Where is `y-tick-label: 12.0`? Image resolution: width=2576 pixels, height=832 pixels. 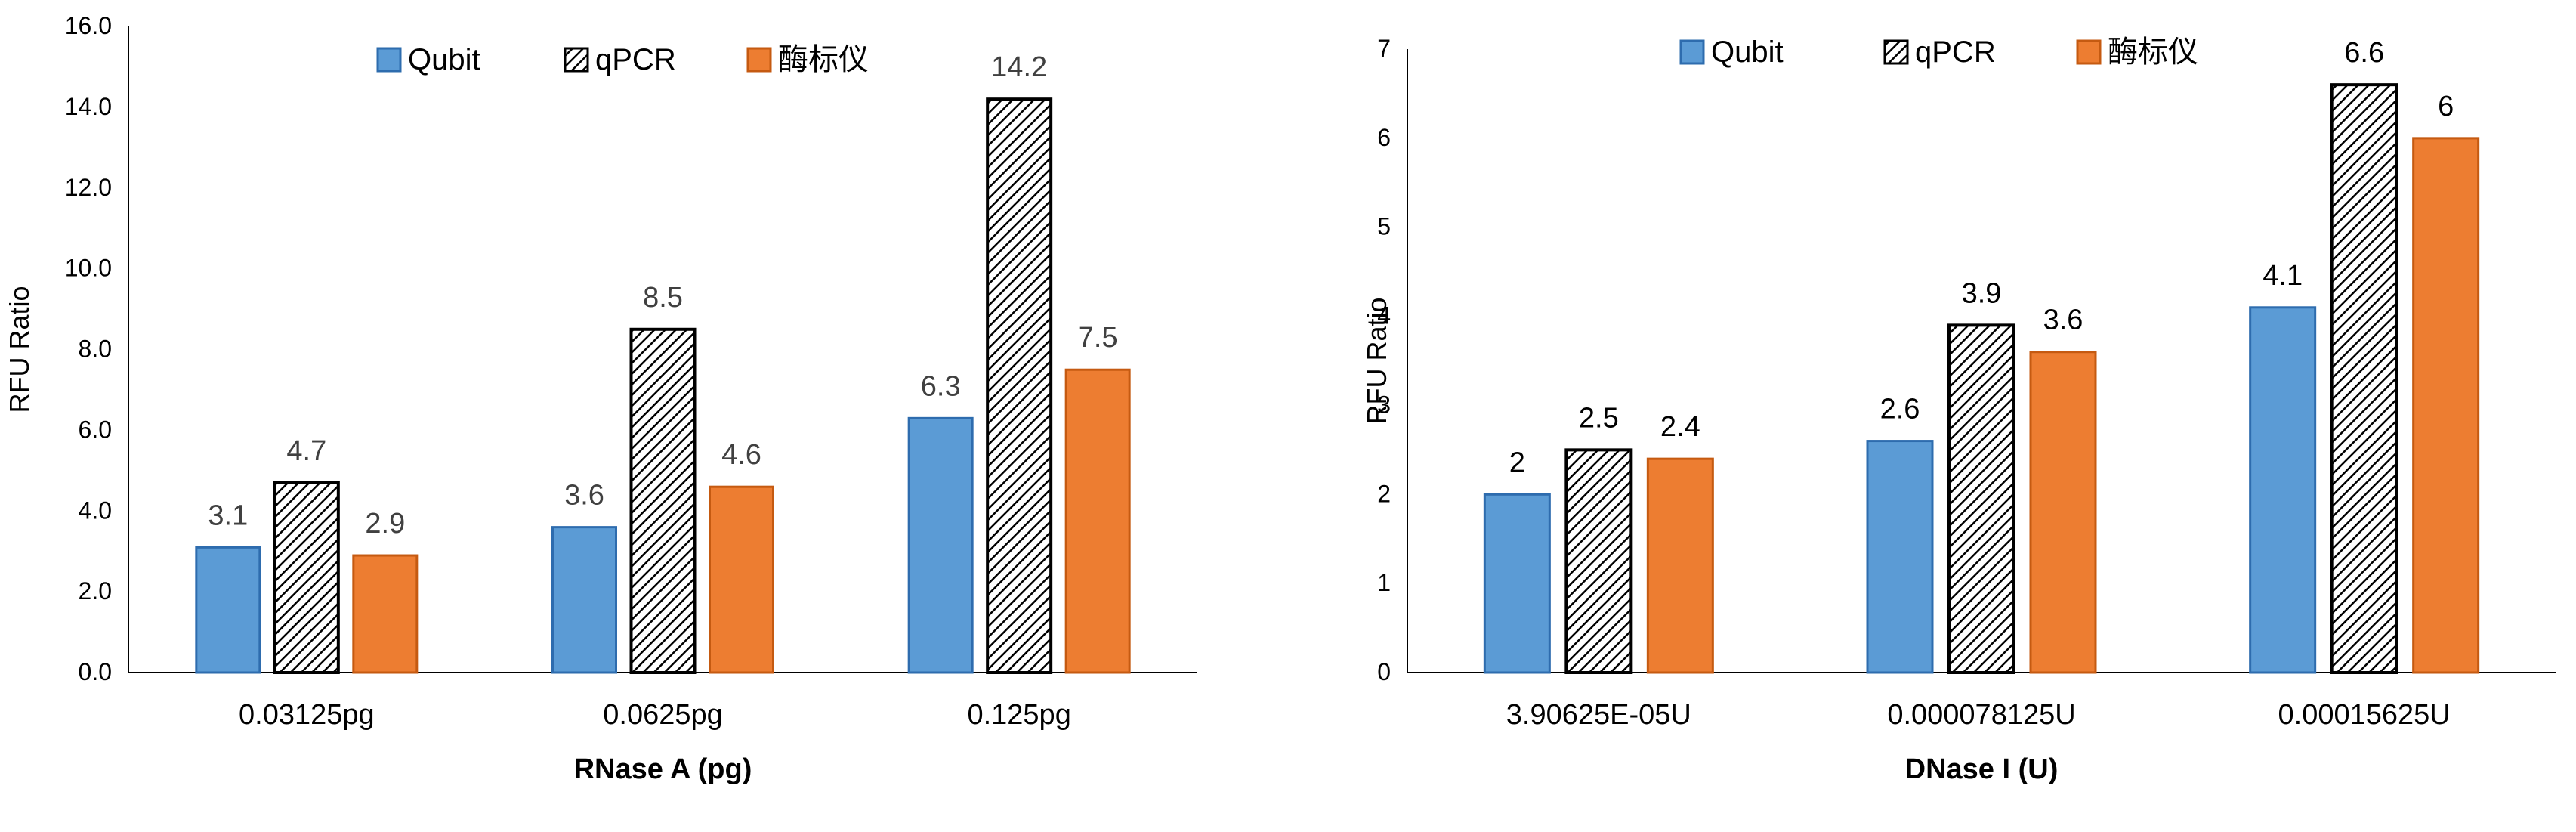 y-tick-label: 12.0 is located at coordinates (88, 187).